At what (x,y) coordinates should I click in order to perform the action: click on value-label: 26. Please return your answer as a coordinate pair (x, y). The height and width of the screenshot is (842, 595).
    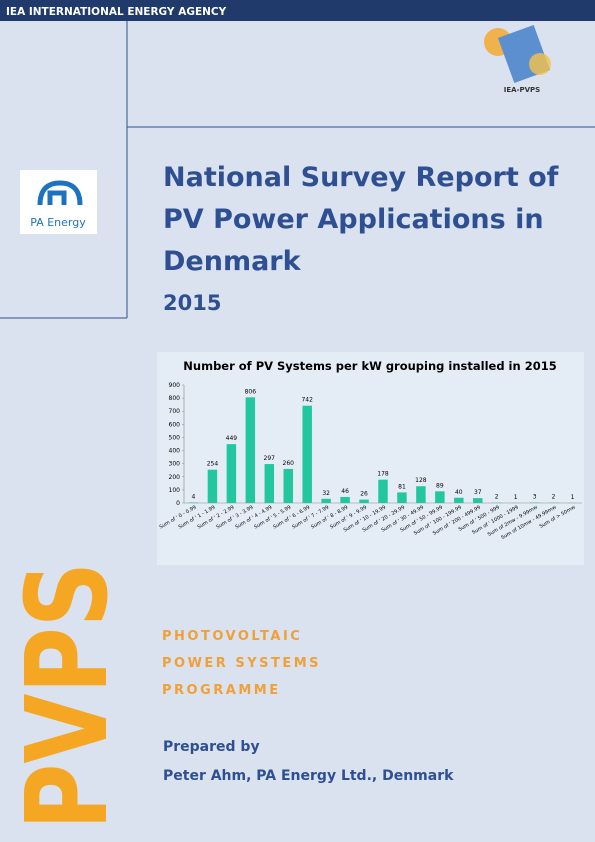
    Looking at the image, I should click on (364, 494).